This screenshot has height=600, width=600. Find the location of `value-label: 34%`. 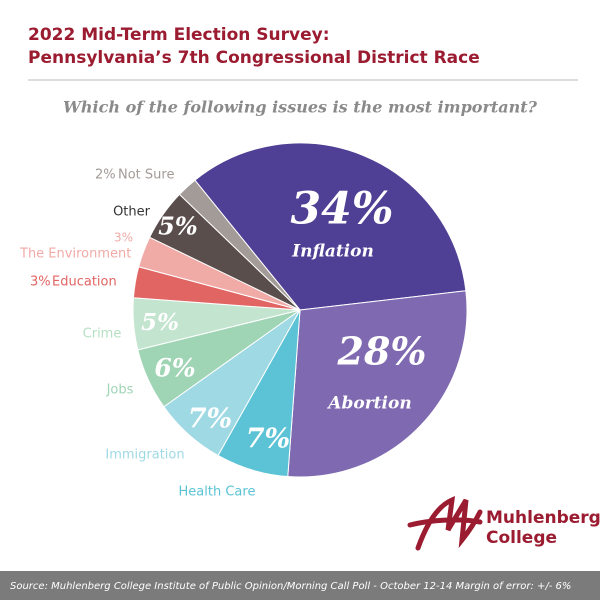

value-label: 34% is located at coordinates (341, 209).